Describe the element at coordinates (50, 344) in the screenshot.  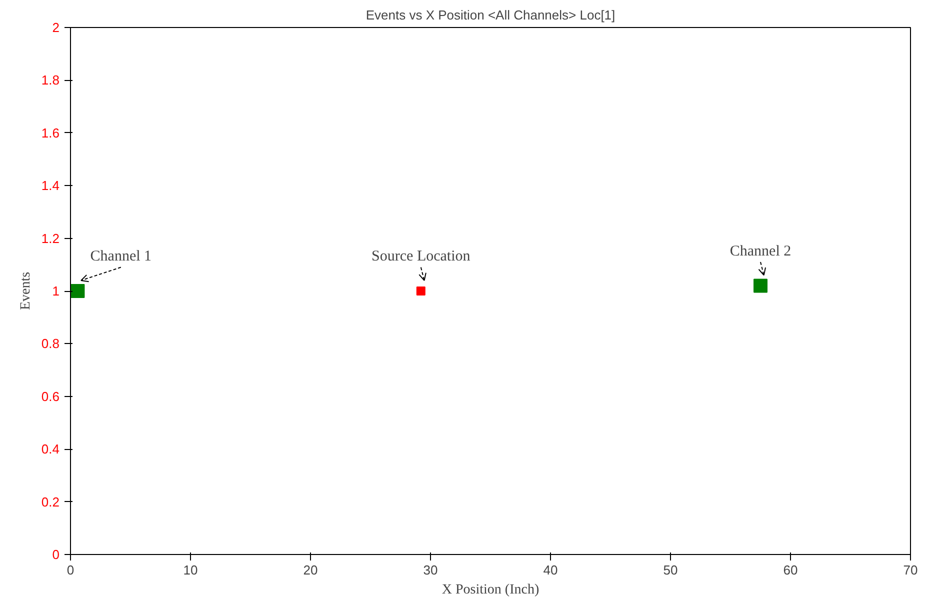
I see `y-tick-label: 0.8` at that location.